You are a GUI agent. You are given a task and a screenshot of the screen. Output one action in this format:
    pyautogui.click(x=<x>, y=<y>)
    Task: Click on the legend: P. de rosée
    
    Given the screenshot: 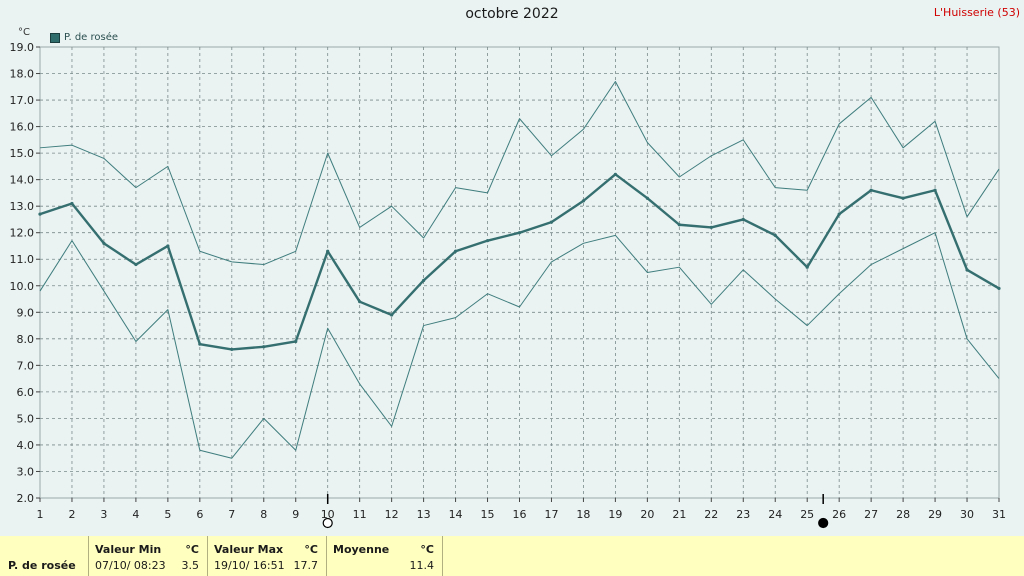 What is the action you would take?
    pyautogui.click(x=84, y=37)
    